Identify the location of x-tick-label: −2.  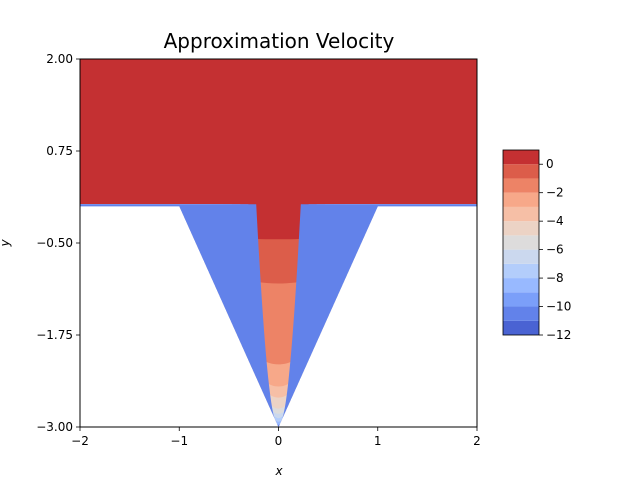
(80, 441).